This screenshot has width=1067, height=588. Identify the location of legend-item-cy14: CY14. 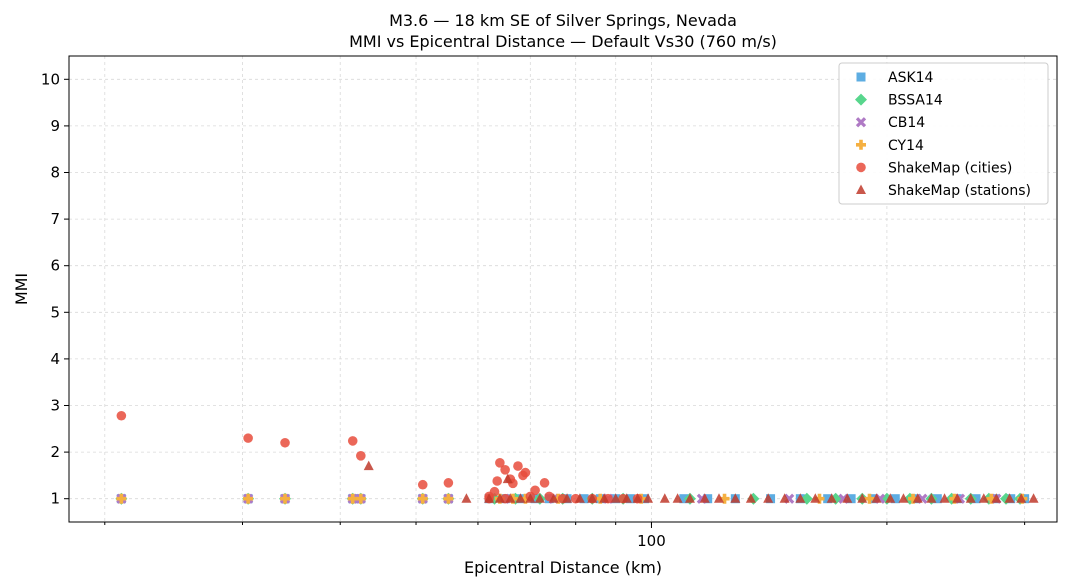
(890, 146).